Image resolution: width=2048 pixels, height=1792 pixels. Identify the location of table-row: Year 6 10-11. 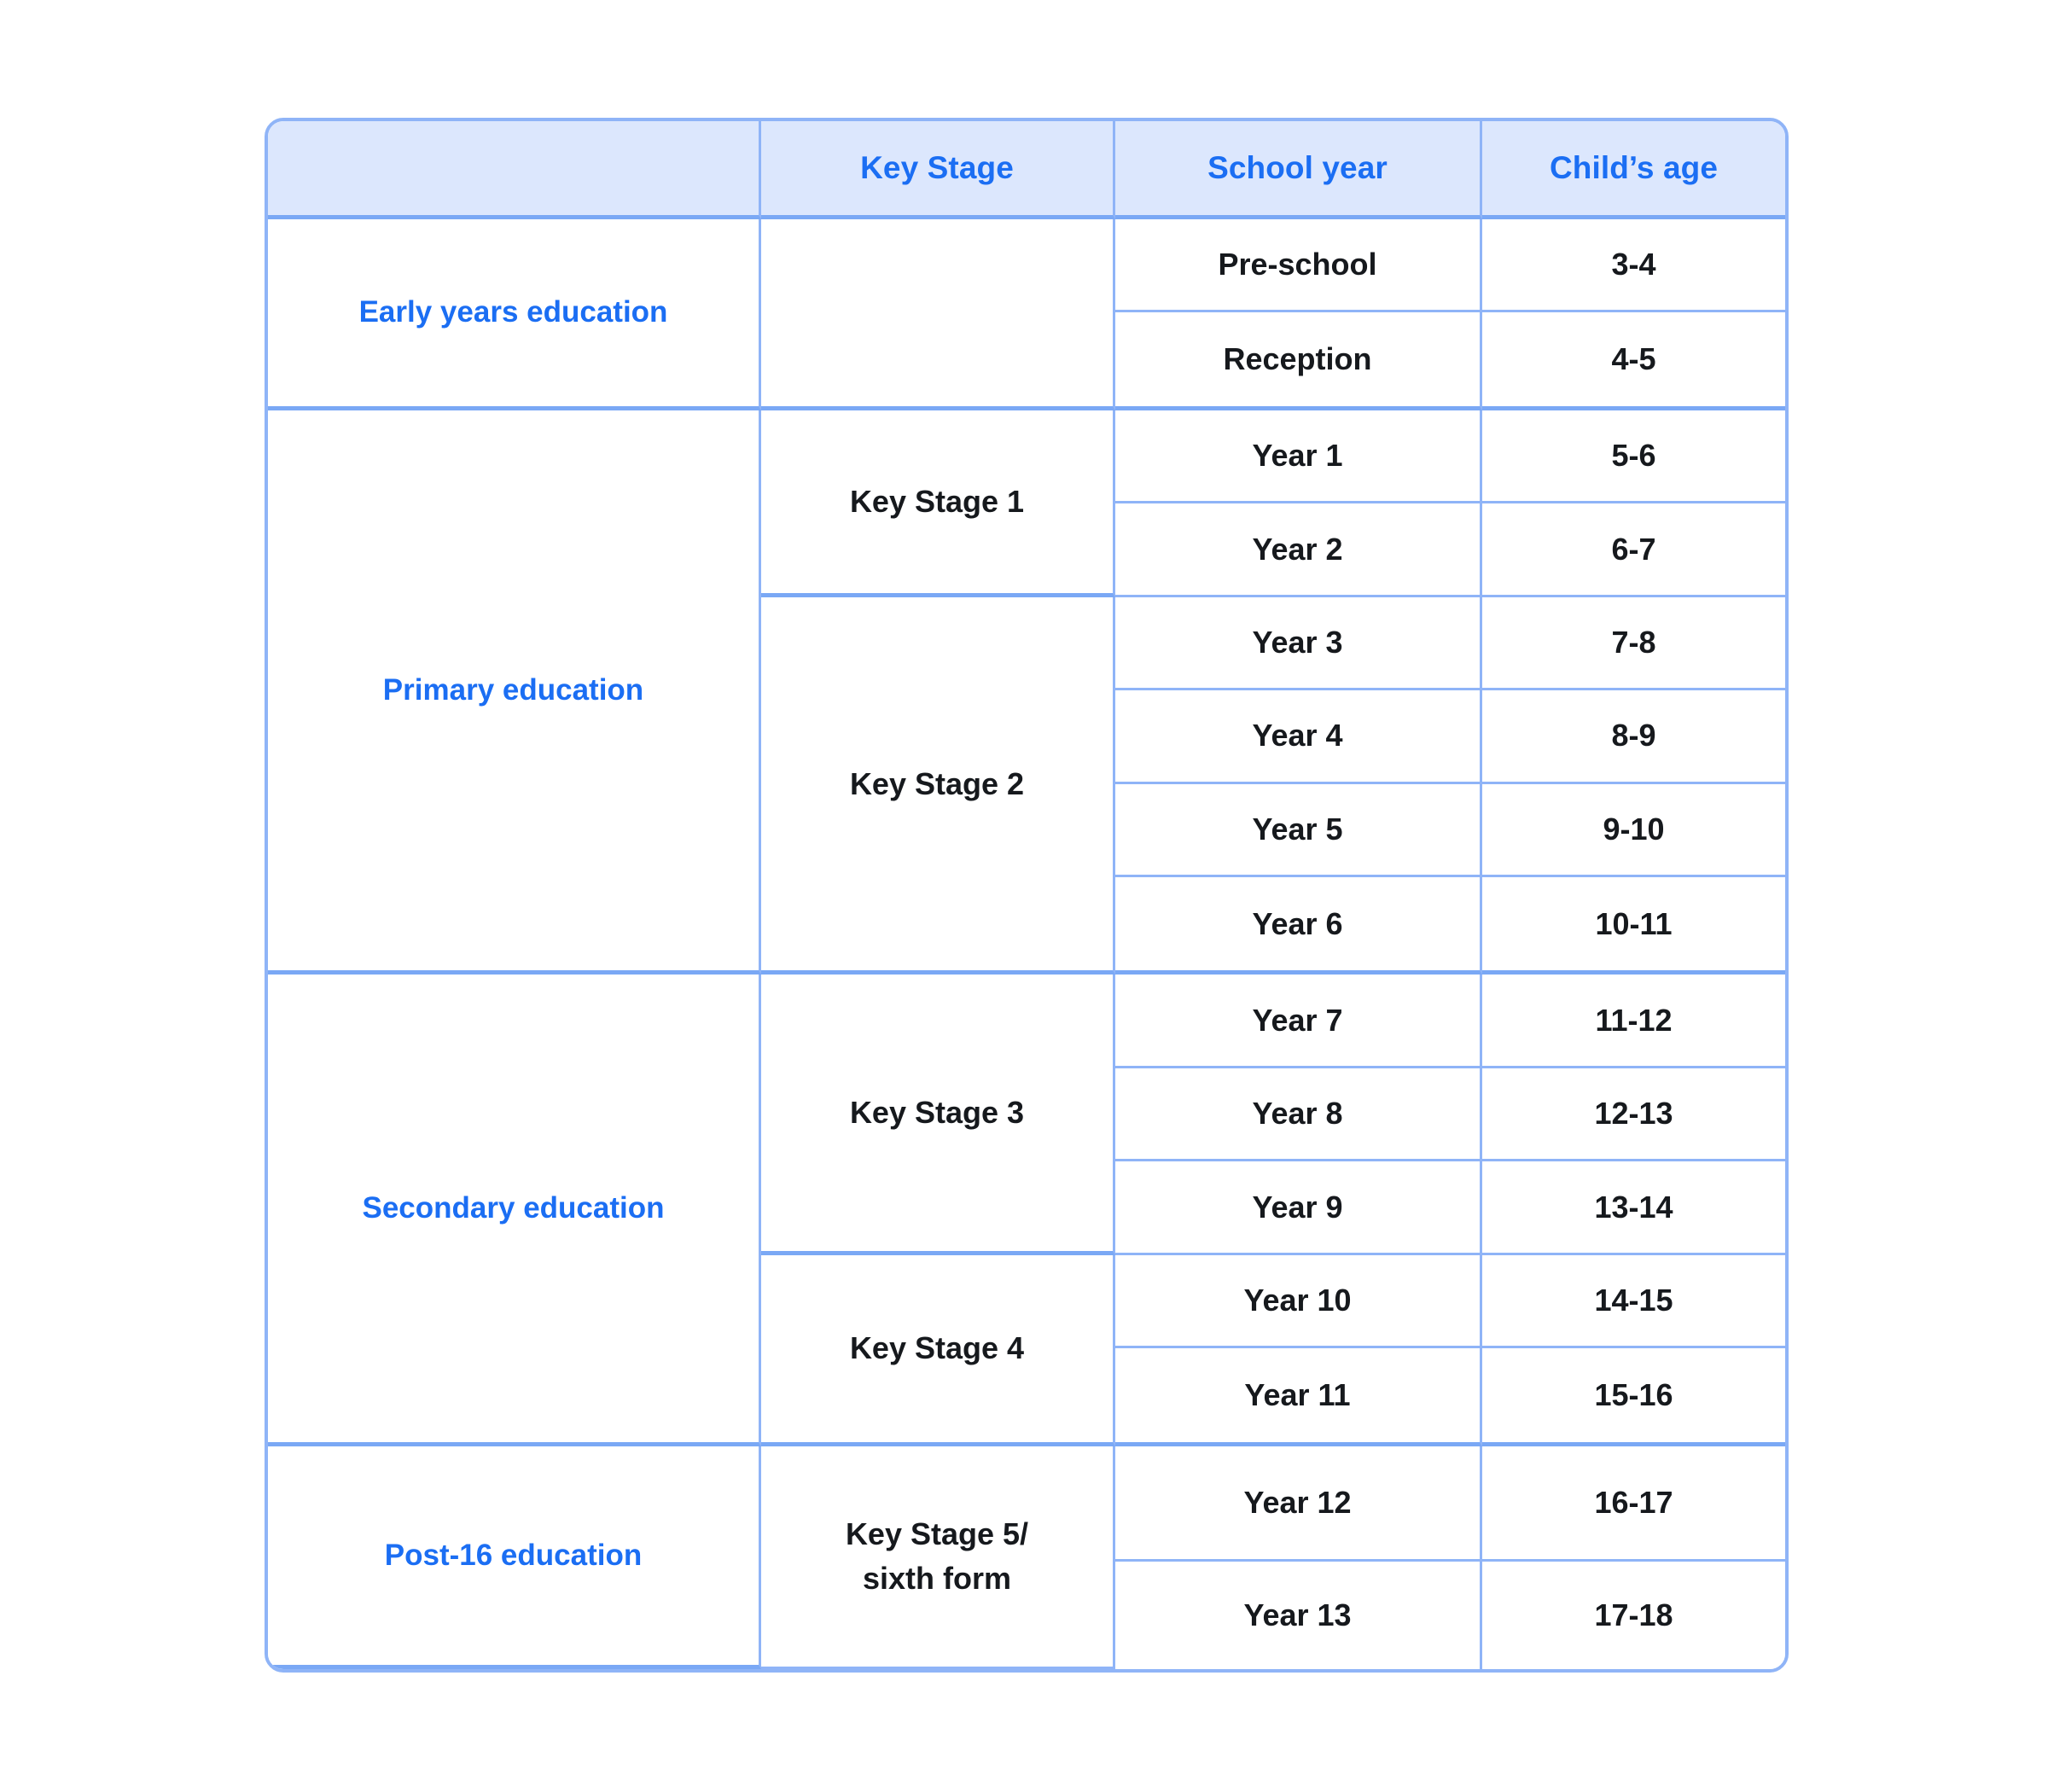
(1026, 926).